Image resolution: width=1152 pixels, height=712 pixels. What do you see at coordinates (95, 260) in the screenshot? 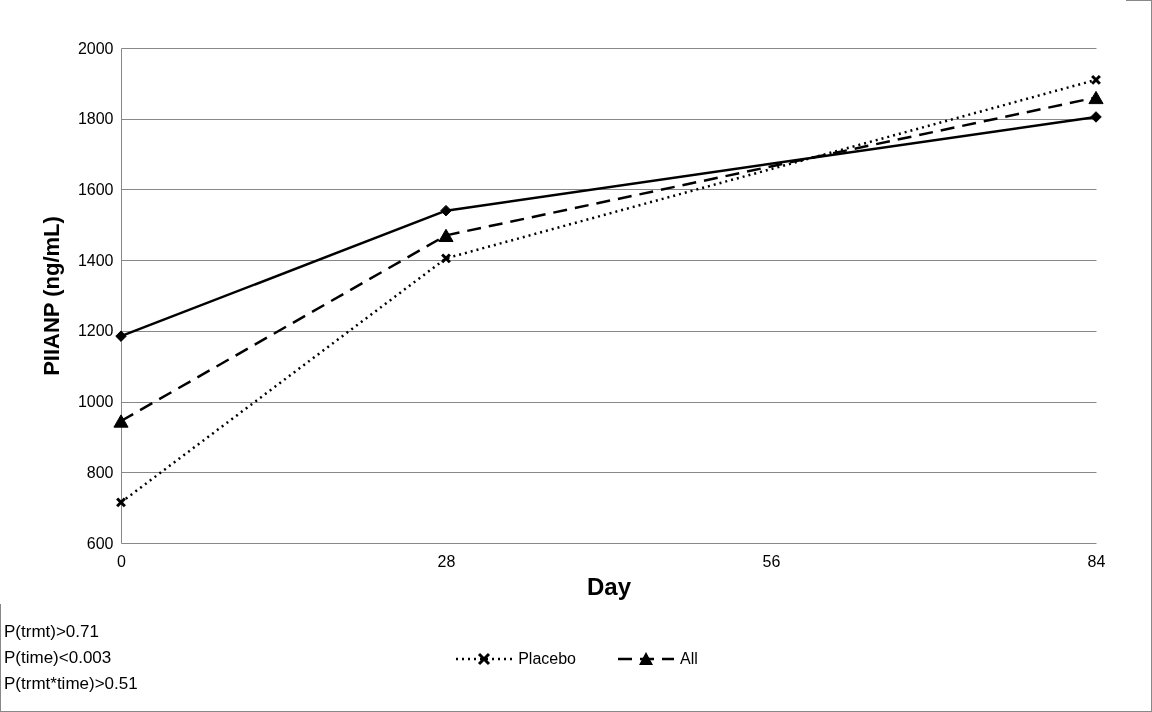
I see `y-tick-label: 1400` at bounding box center [95, 260].